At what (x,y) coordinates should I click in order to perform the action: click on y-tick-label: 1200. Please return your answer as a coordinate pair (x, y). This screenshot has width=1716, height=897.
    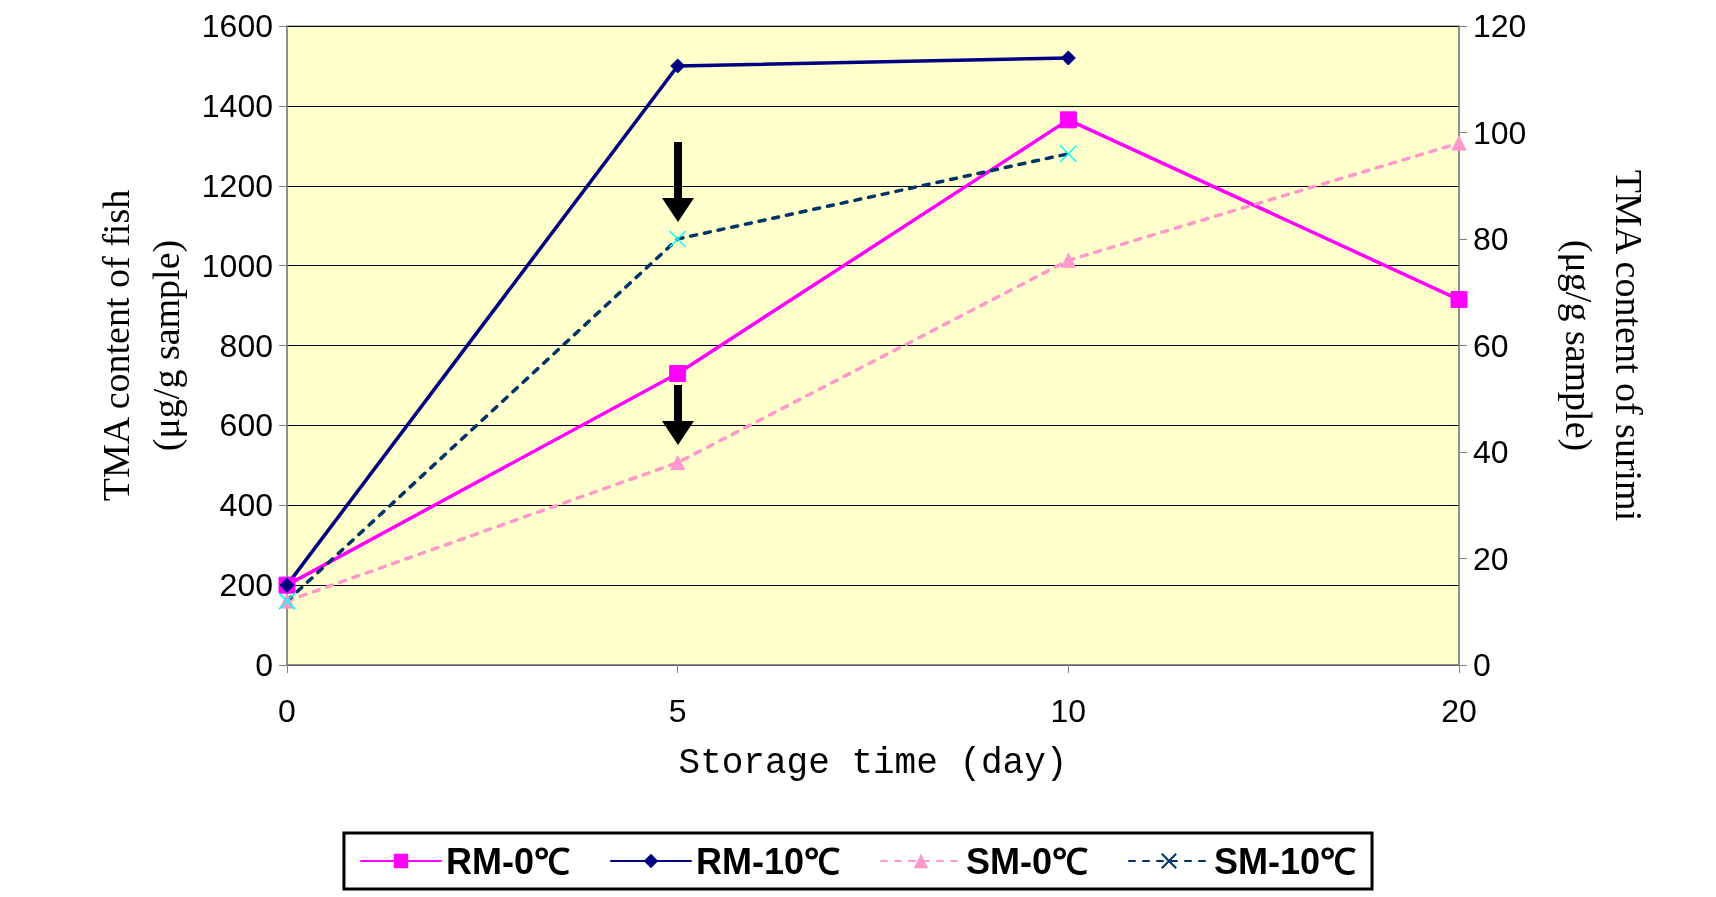
    Looking at the image, I should click on (237, 185).